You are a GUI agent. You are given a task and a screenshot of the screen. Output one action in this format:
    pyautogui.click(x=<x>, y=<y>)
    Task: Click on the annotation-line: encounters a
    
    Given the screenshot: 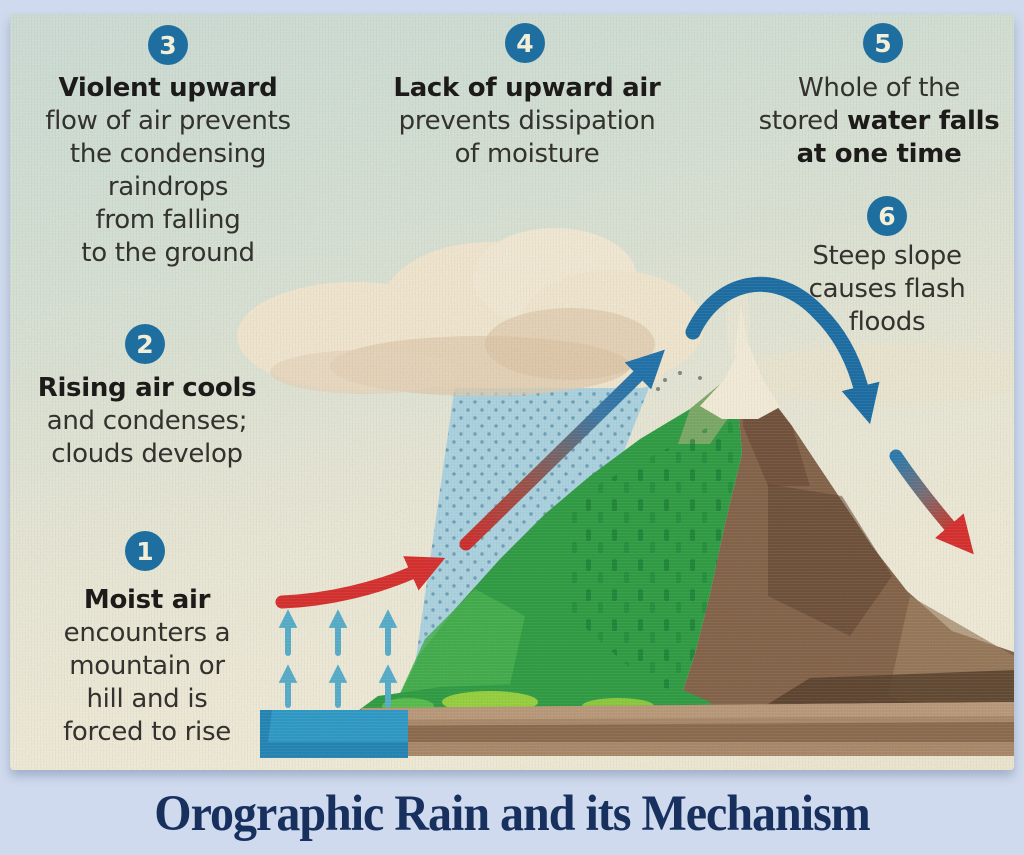 What is the action you would take?
    pyautogui.click(x=147, y=633)
    